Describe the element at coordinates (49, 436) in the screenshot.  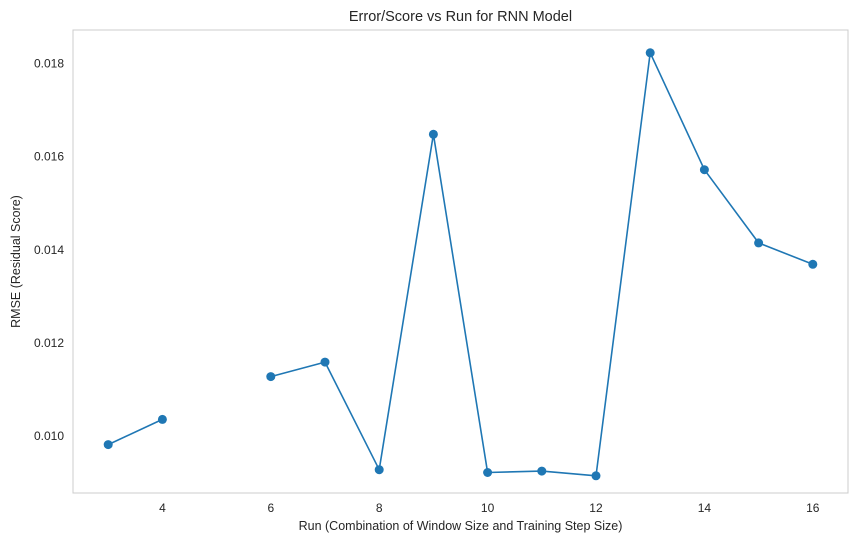
I see `y-tick-label: 0.010` at that location.